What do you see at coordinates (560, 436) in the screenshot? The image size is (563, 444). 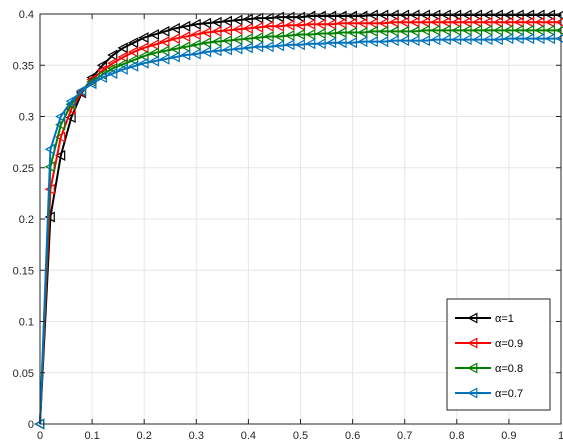 I see `x-tick-label: 1` at bounding box center [560, 436].